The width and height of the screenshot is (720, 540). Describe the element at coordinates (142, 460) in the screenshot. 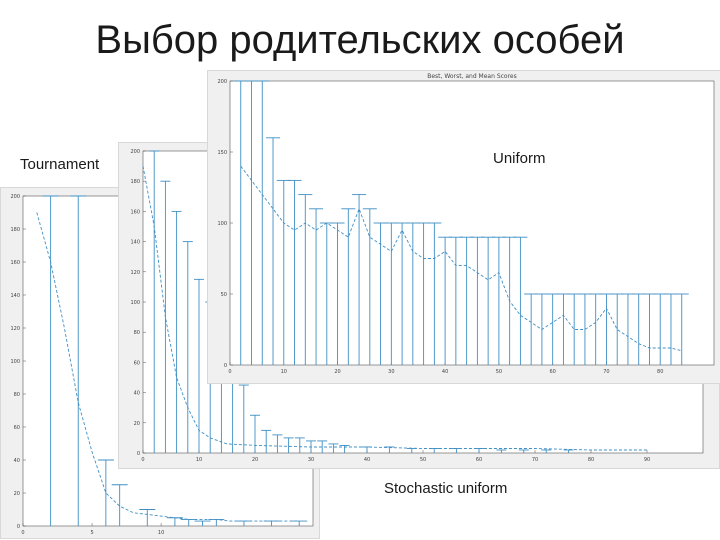

I see `stochastic-x-tick-label-0: 0` at that location.